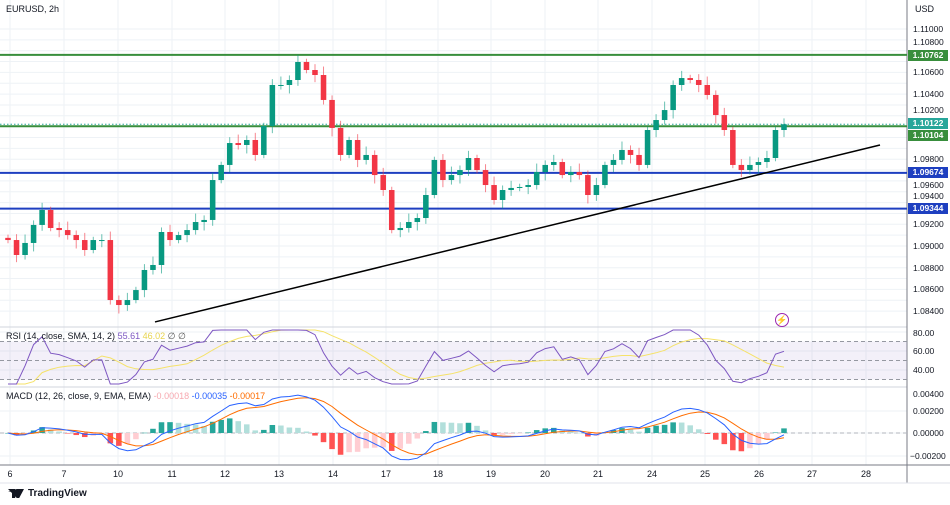  I want to click on price-axis-label: 1.09000, so click(928, 246).